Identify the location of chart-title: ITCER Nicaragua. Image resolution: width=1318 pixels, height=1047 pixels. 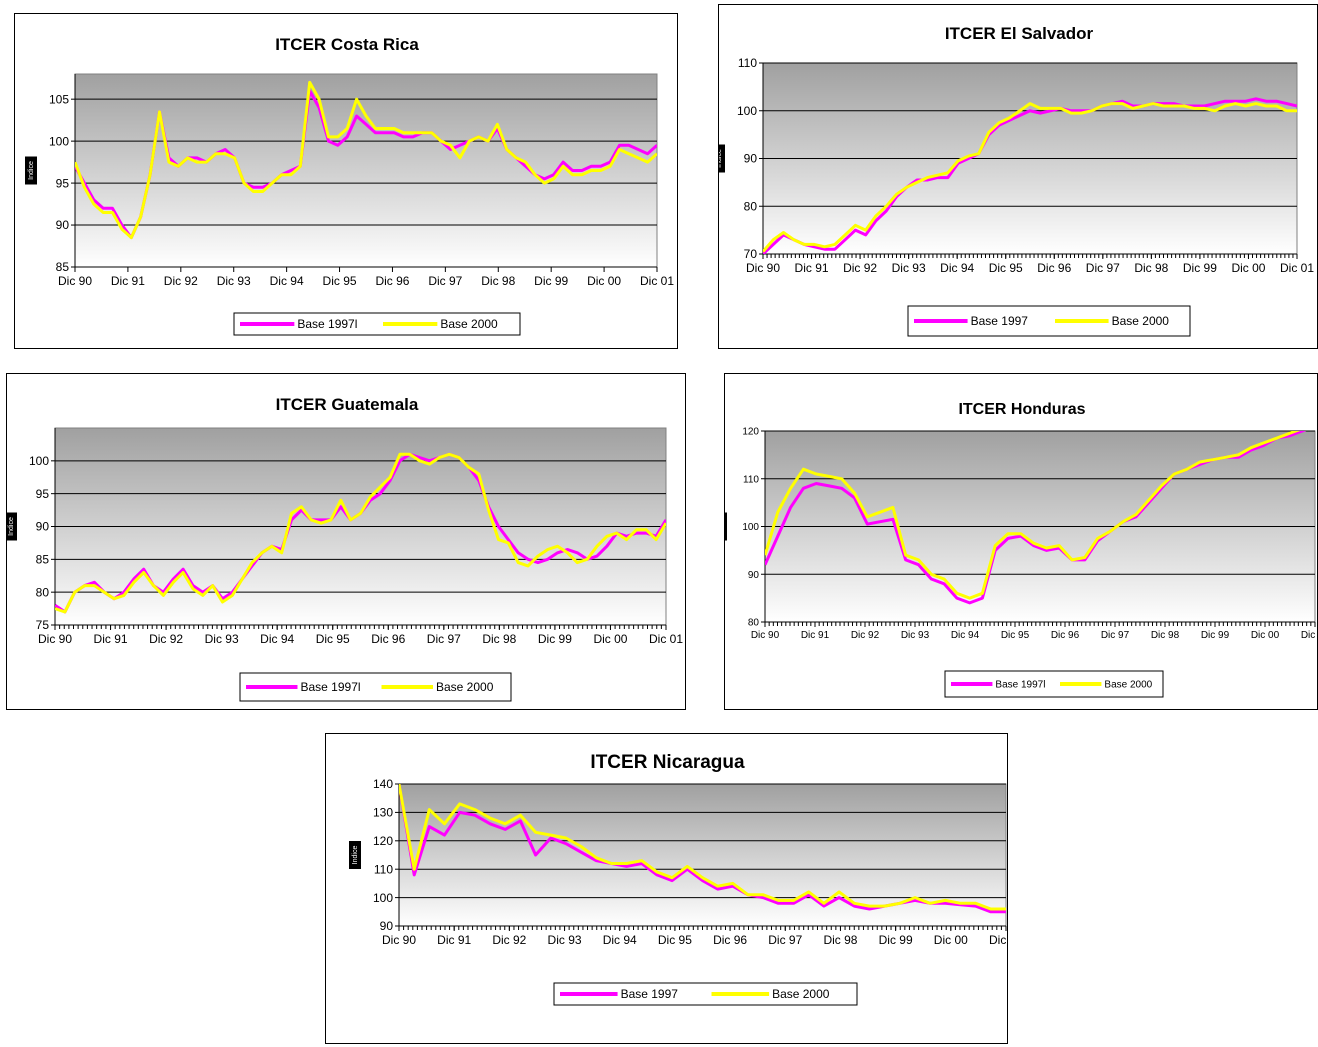
(667, 762).